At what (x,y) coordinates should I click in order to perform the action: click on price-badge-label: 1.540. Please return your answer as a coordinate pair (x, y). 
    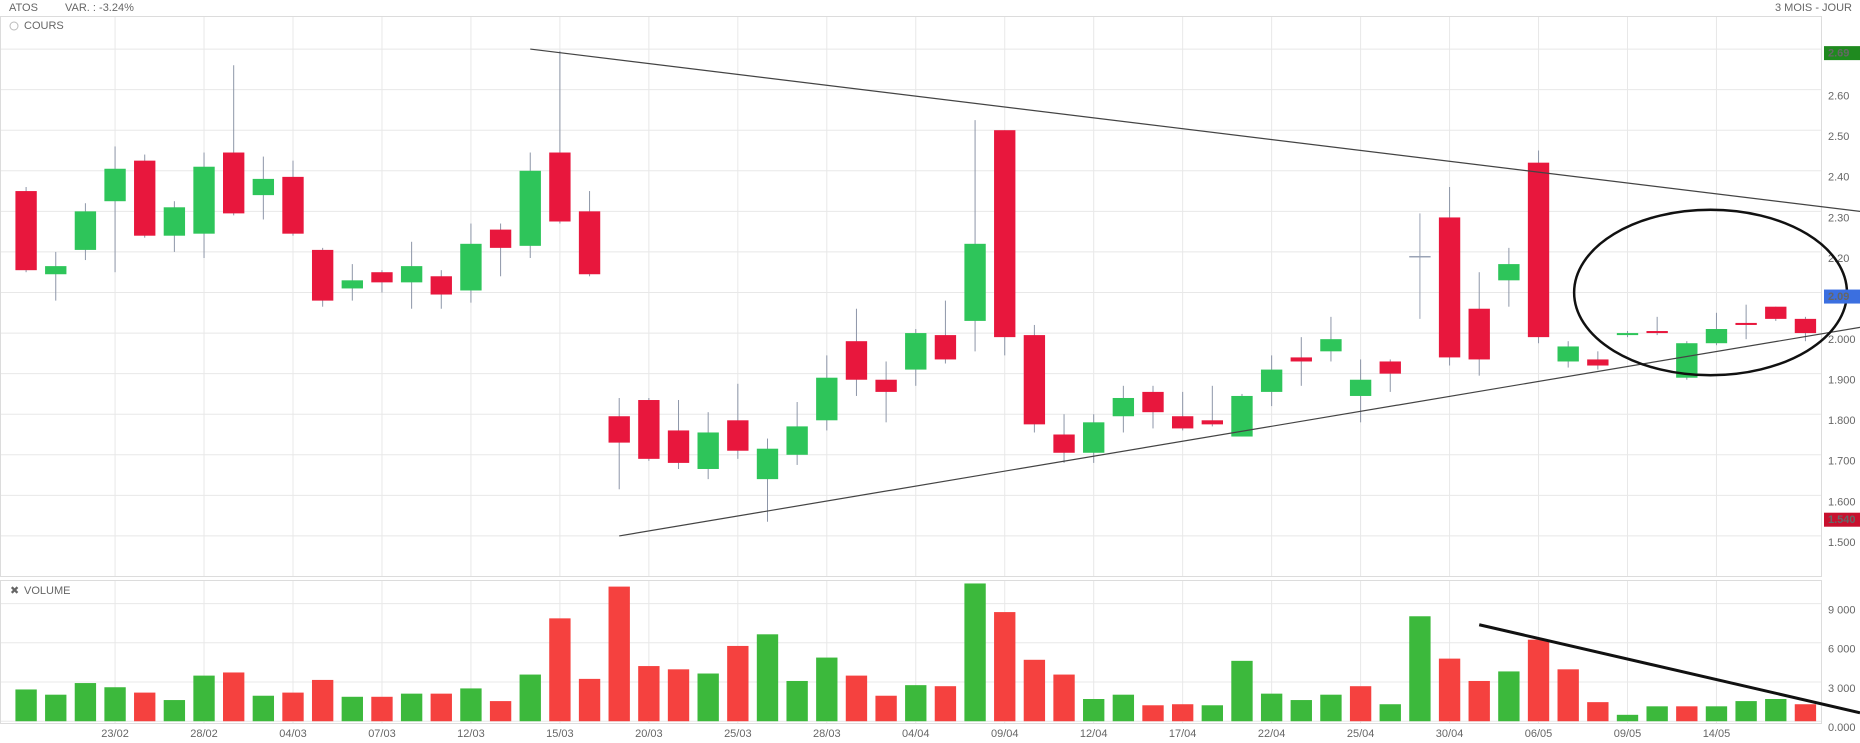
    Looking at the image, I should click on (1842, 520).